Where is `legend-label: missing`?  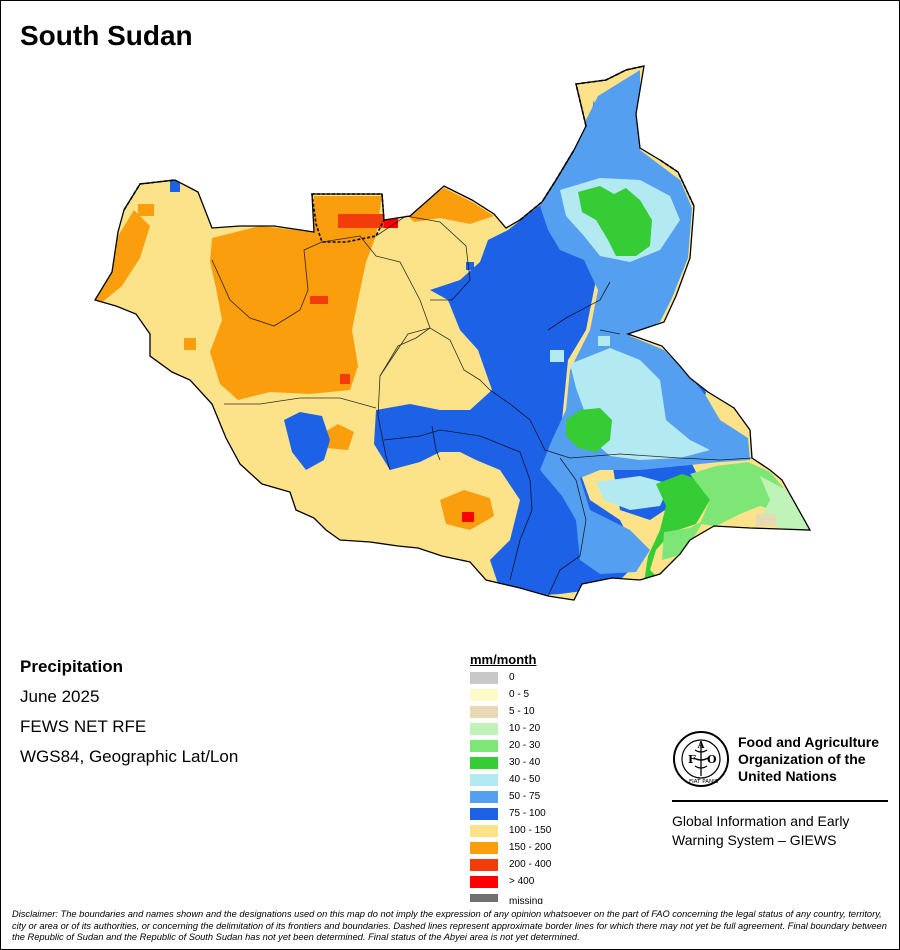
legend-label: missing is located at coordinates (526, 900).